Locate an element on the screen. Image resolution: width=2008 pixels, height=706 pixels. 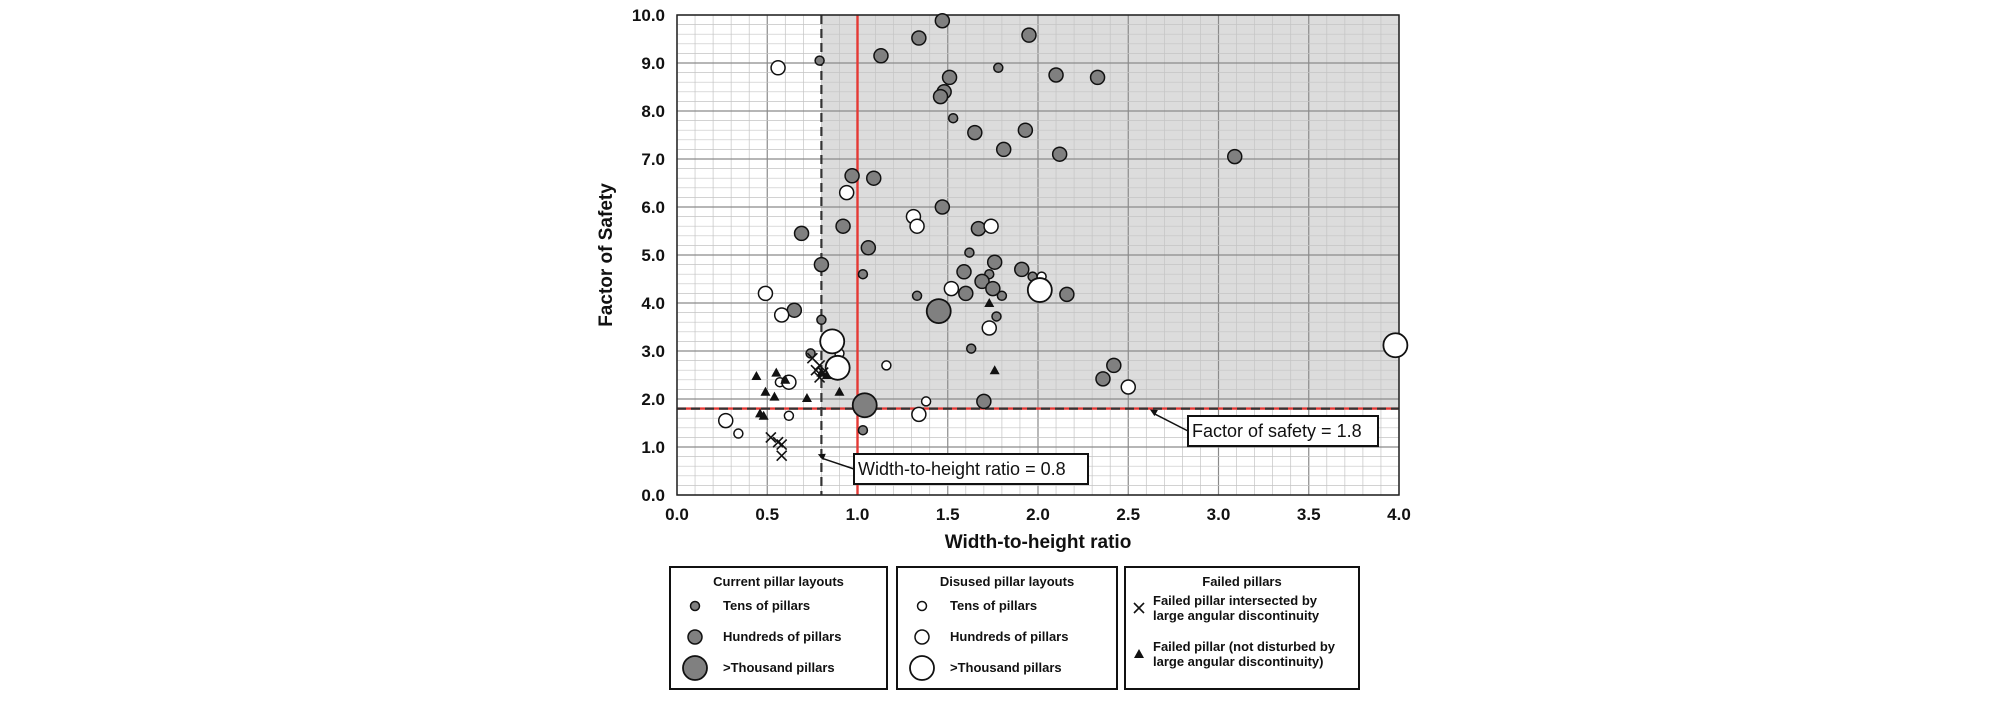
x-tick-label: 0.0 is located at coordinates (677, 514).